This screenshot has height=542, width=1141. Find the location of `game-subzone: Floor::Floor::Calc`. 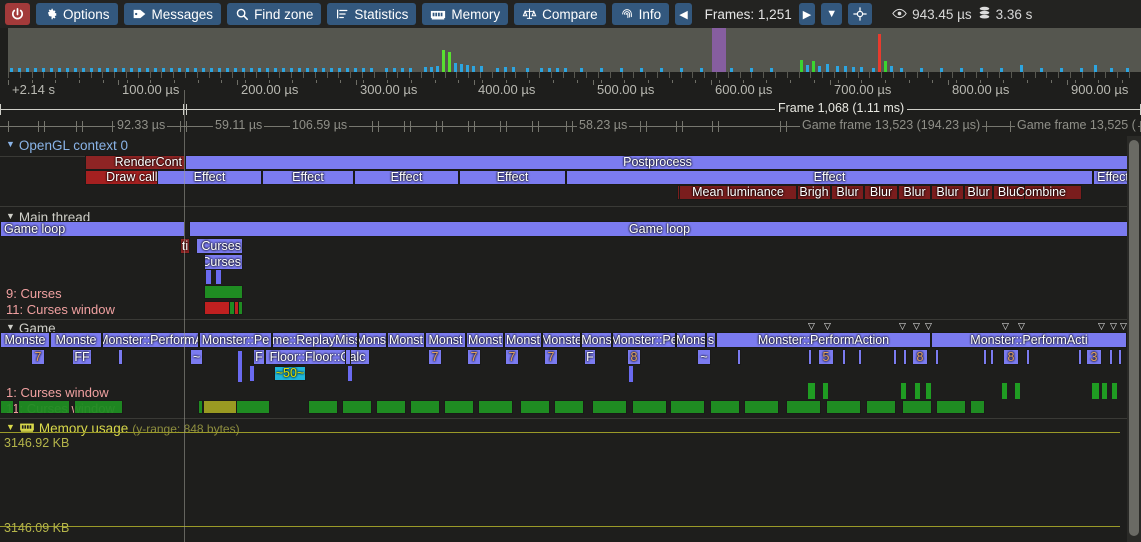

game-subzone: Floor::Floor::Calc is located at coordinates (317, 357).